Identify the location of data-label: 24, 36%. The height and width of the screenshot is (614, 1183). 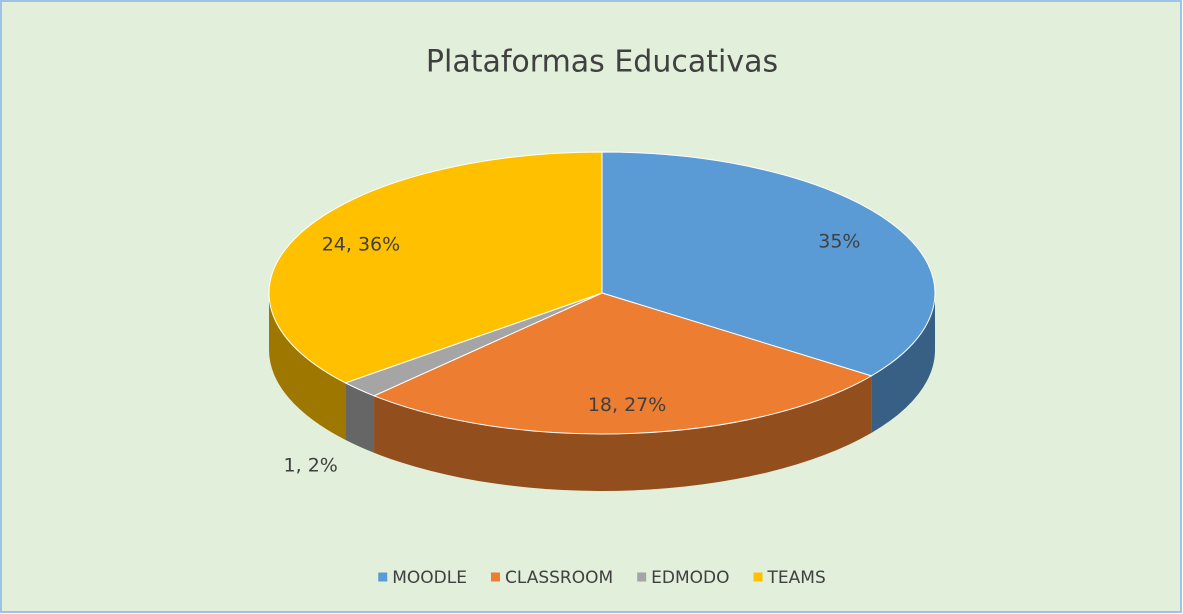
(361, 244).